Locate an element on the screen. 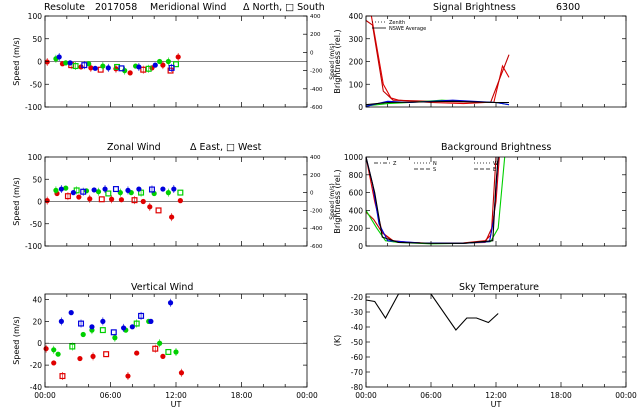  y-axis-label: Brightness (rel.) is located at coordinates (337, 201).